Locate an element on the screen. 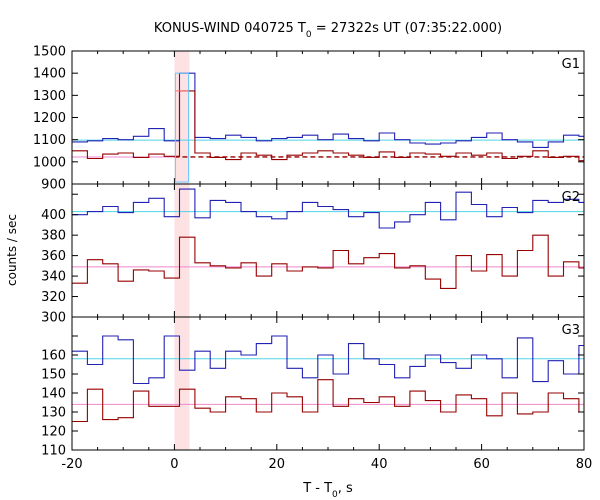 The image size is (600, 500). x-tick-label: 0 is located at coordinates (174, 464).